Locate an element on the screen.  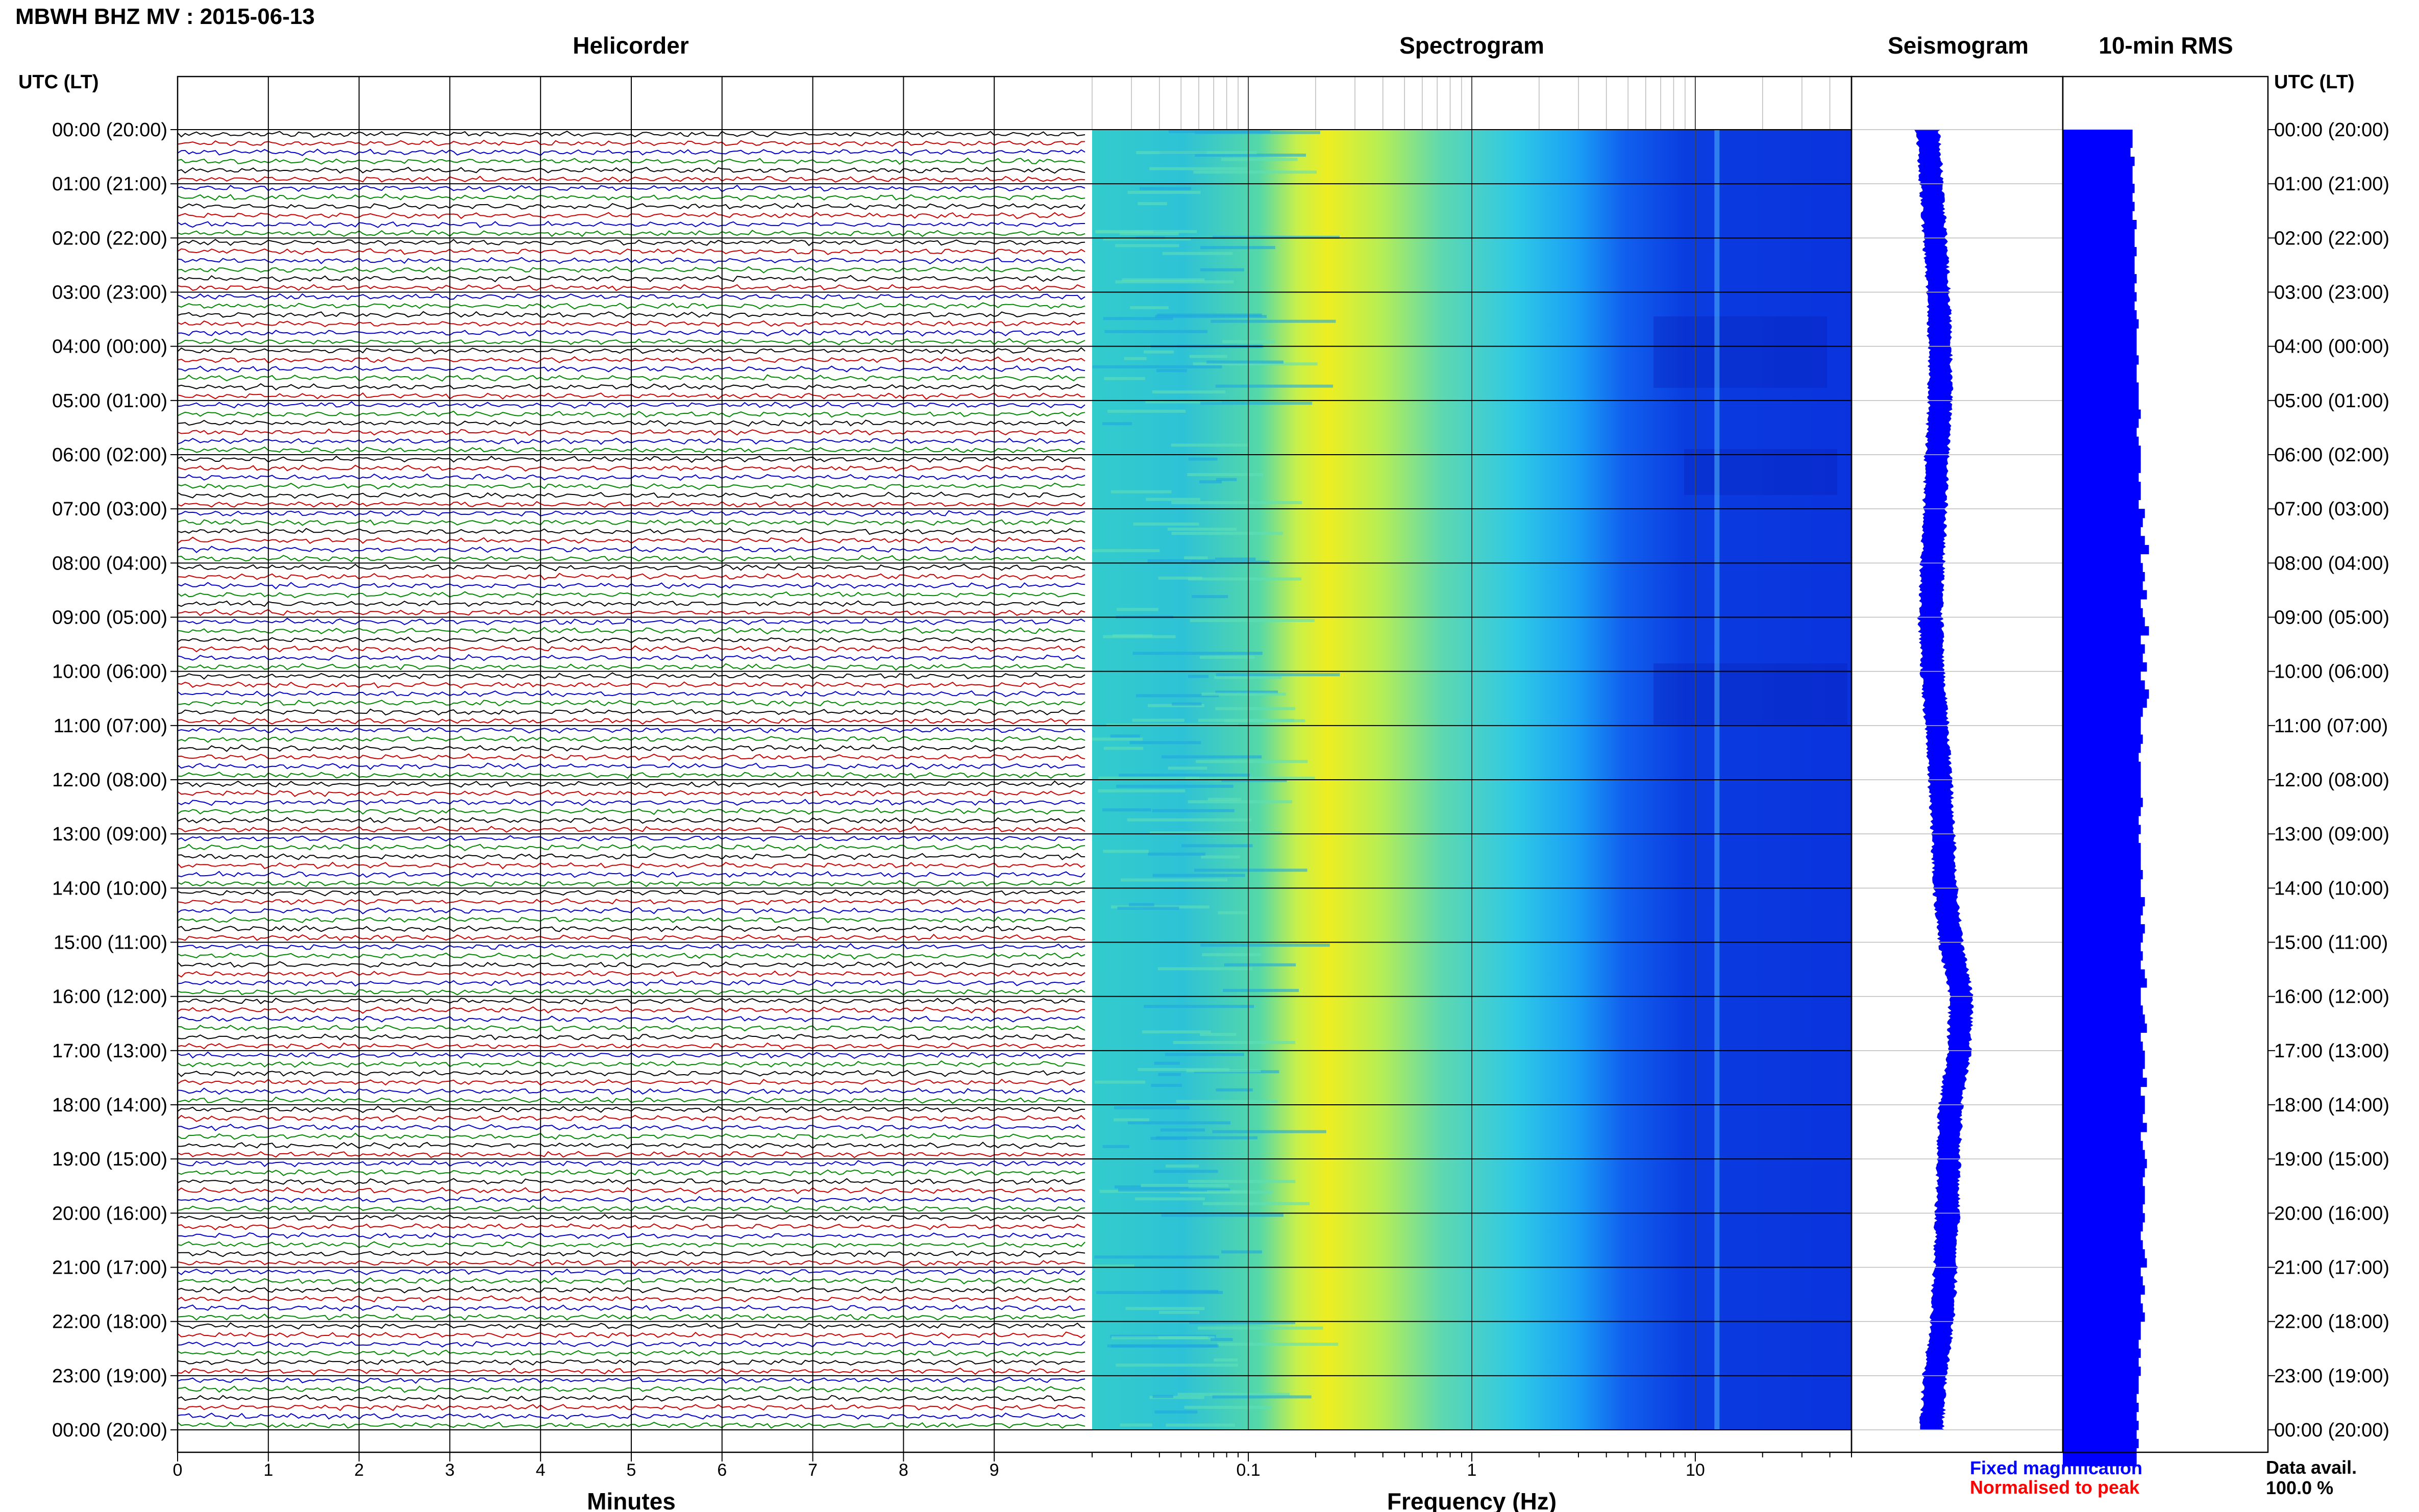
time-label-left: 14:00 (10:00) is located at coordinates (109, 888).